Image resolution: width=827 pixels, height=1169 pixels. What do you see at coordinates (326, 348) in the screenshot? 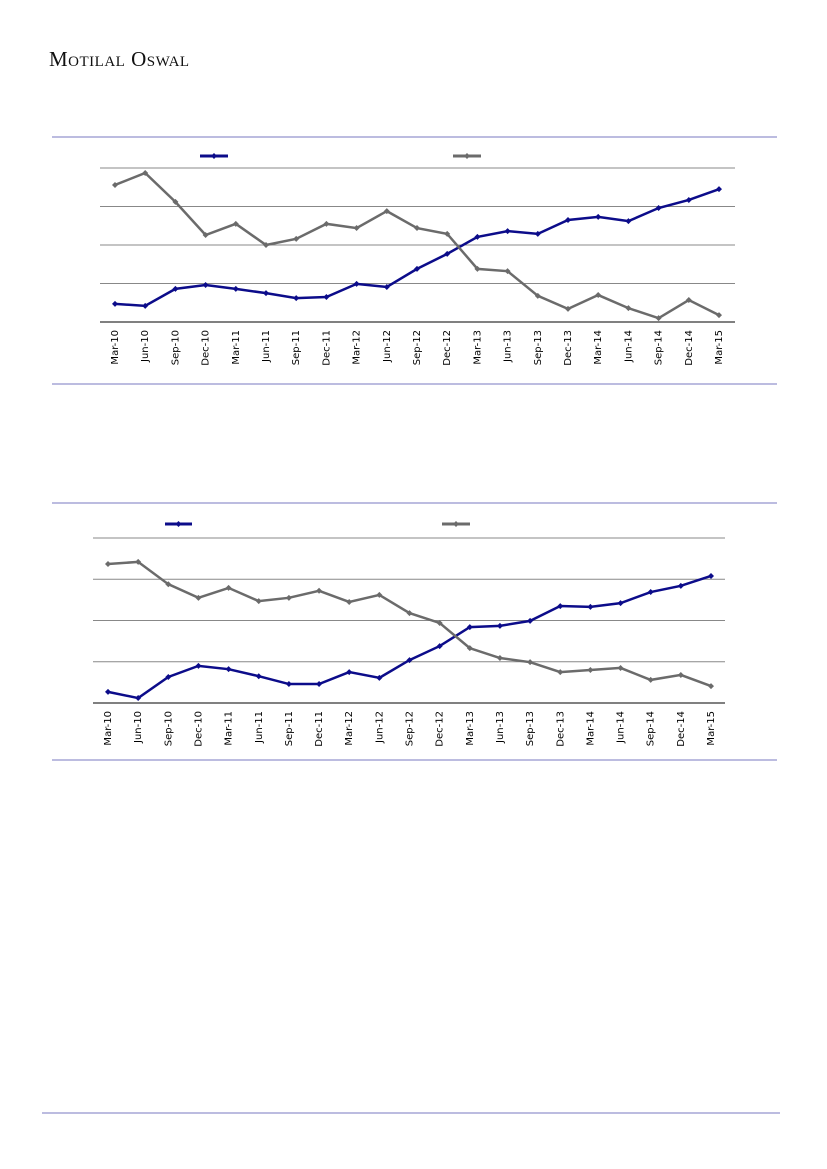
I see `x-tick-label: Dec-11` at bounding box center [326, 348].